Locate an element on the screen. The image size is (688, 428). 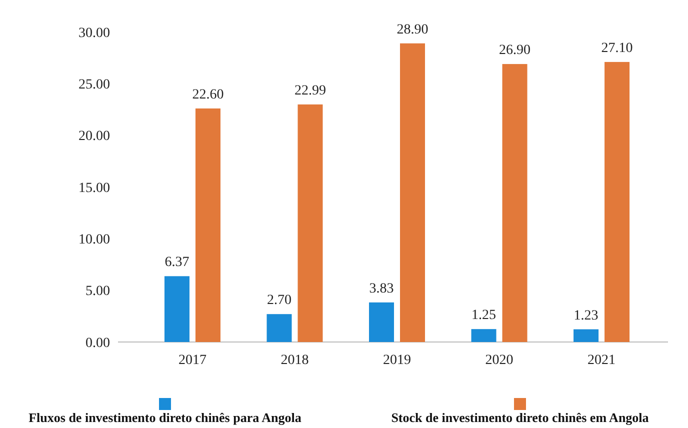
x-tick-label: 2019 is located at coordinates (397, 360).